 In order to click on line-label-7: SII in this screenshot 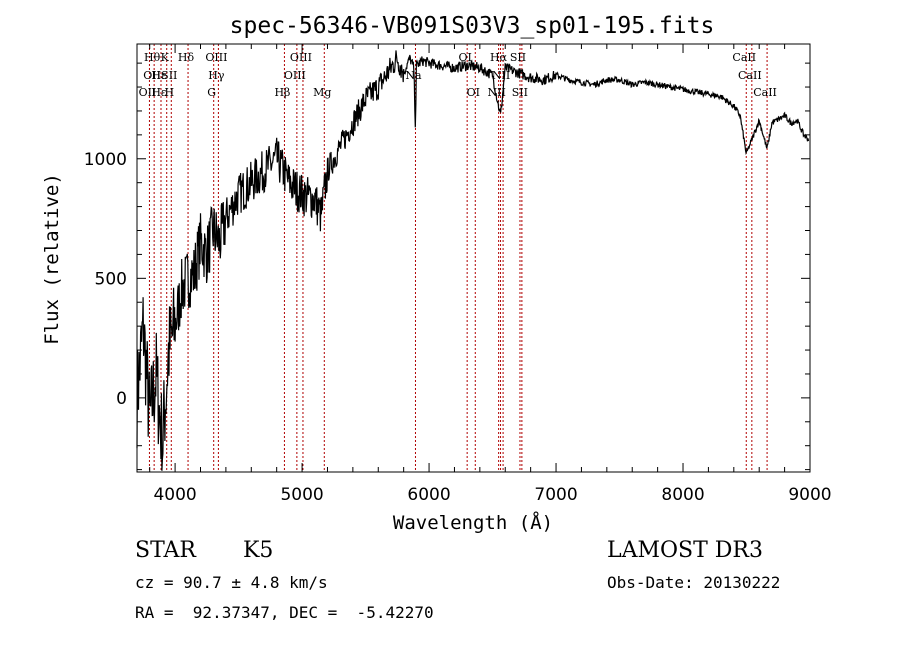, I will do `click(169, 75)`.